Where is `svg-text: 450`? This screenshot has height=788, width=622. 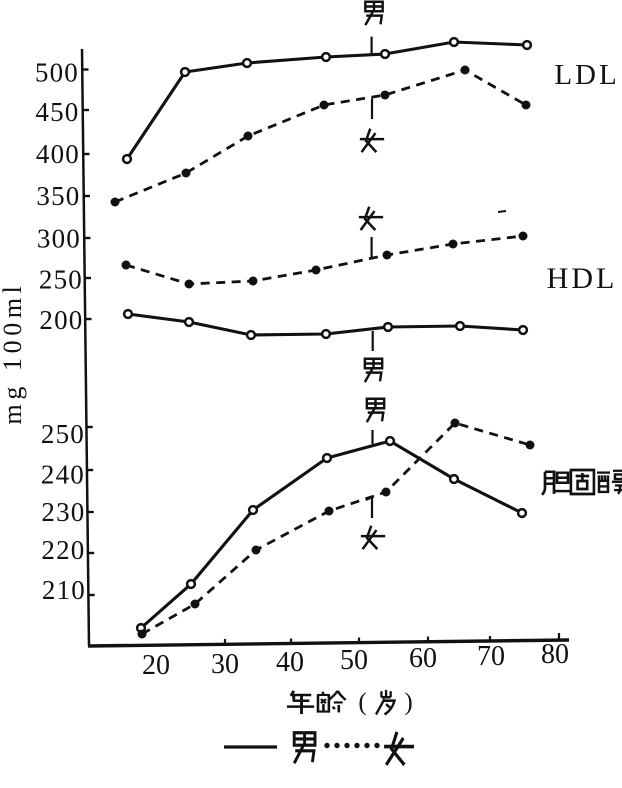
svg-text: 450 is located at coordinates (57, 112).